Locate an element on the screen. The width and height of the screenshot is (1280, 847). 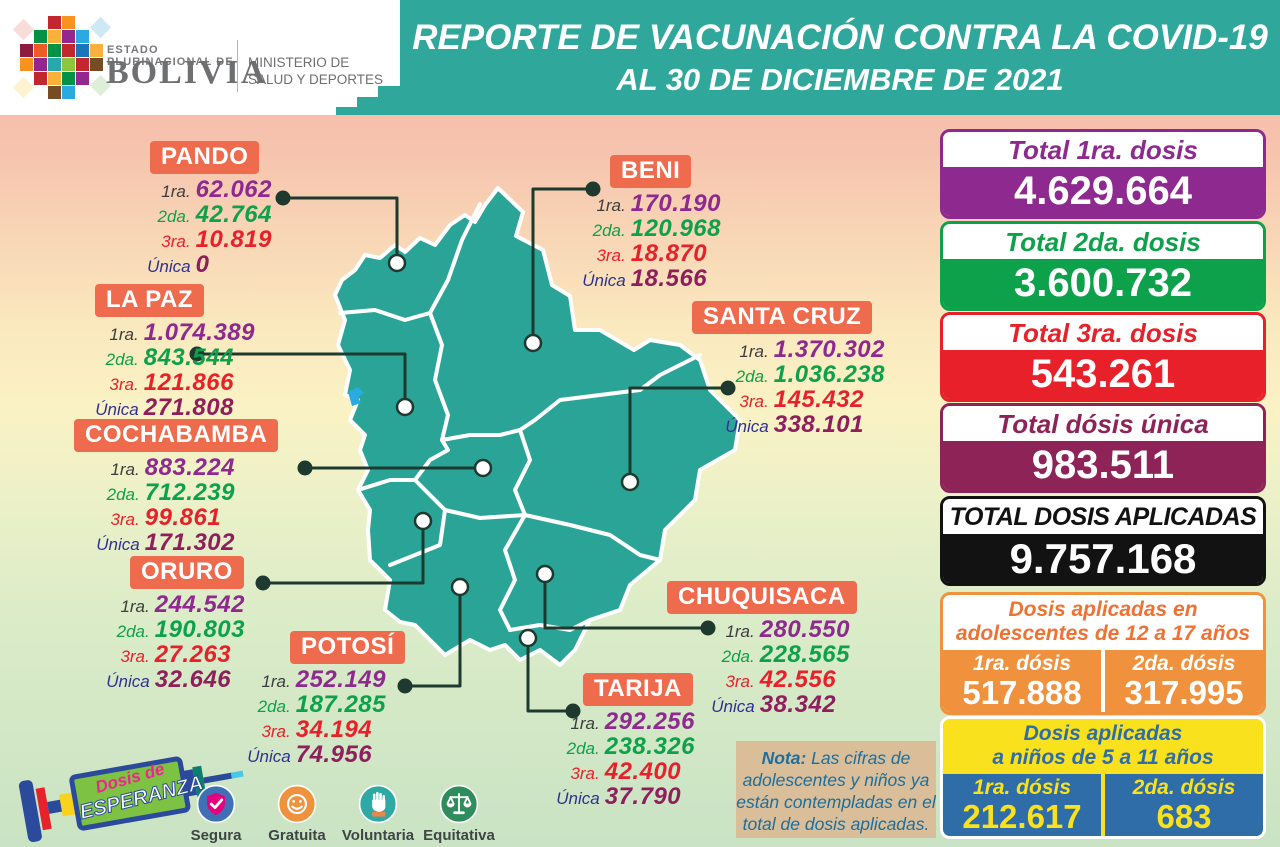
brand-name: BOLIVIA is located at coordinates (187, 72).